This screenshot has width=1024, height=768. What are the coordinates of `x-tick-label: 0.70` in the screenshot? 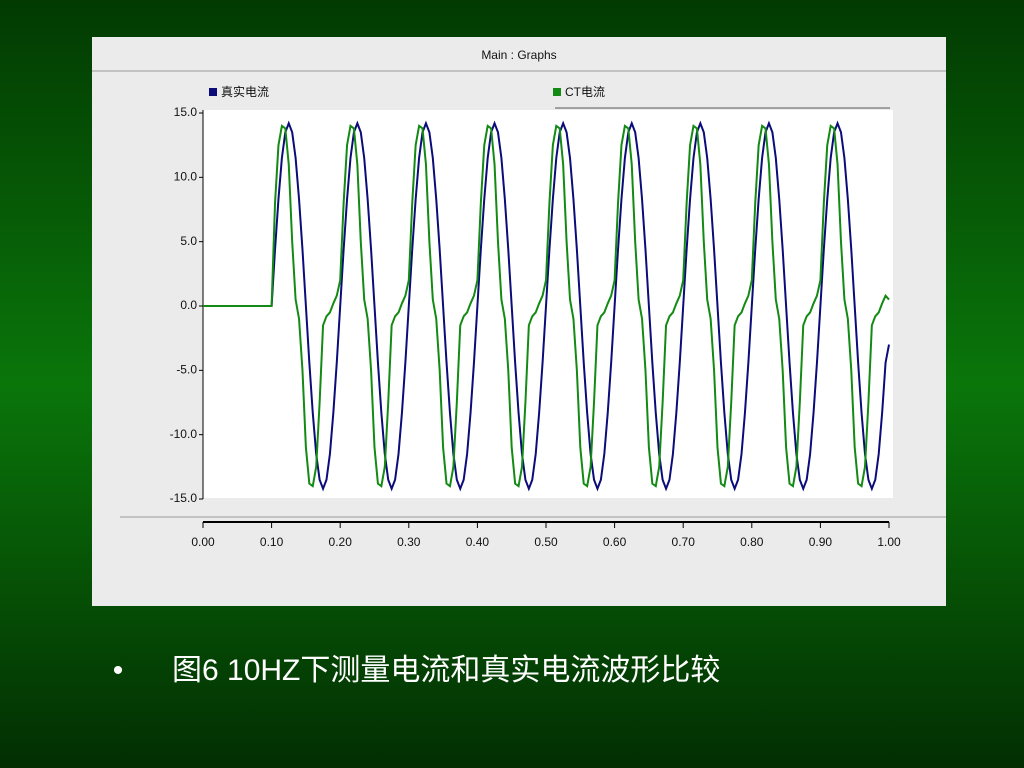 It's located at (684, 542).